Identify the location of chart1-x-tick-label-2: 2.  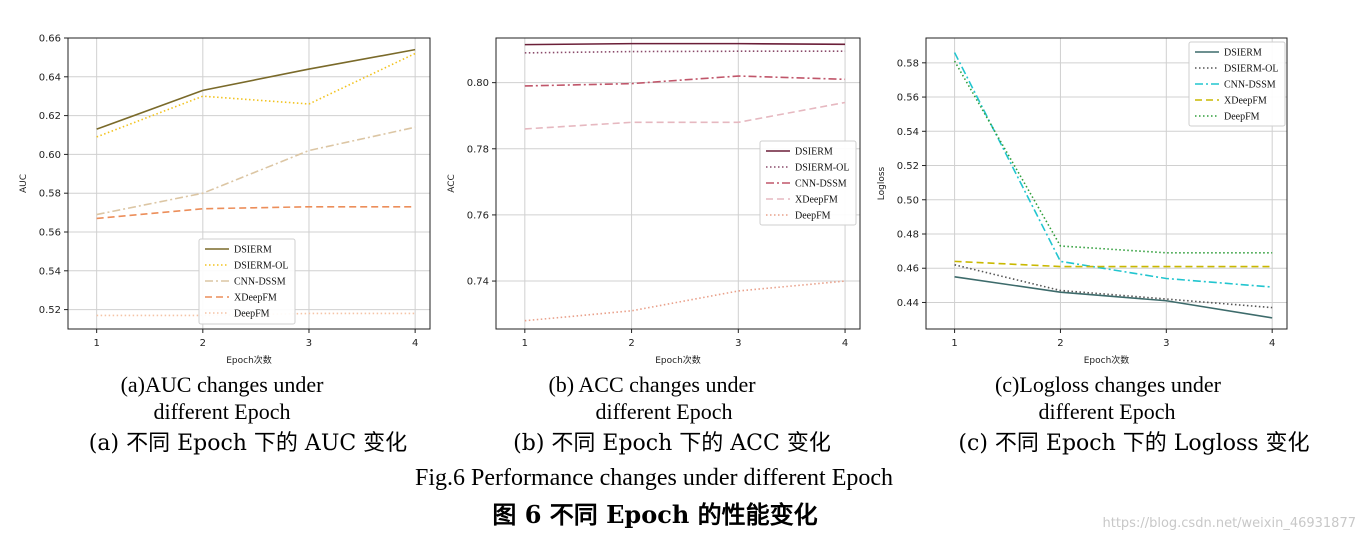
(203, 343).